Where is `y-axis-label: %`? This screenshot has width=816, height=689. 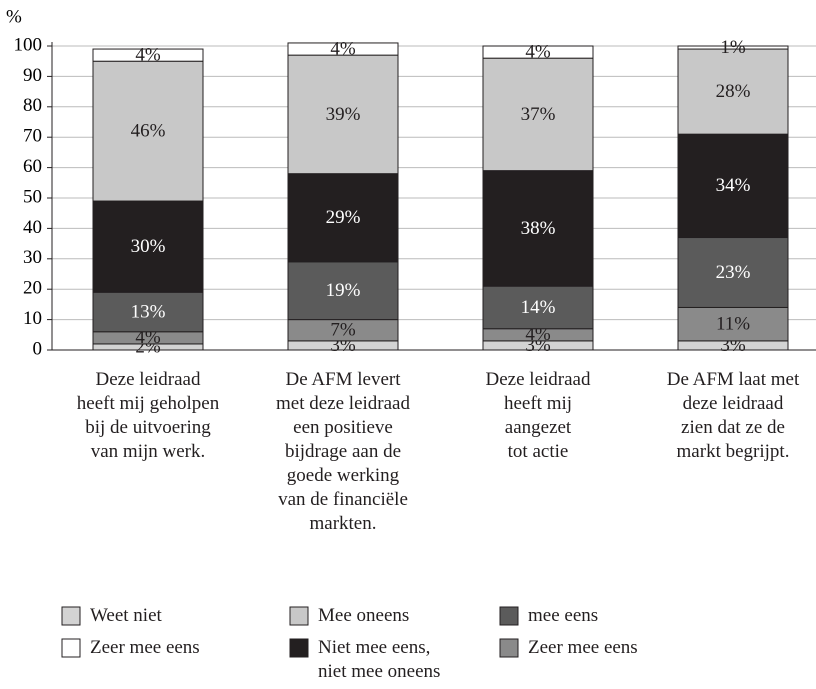
y-axis-label: % is located at coordinates (14, 16).